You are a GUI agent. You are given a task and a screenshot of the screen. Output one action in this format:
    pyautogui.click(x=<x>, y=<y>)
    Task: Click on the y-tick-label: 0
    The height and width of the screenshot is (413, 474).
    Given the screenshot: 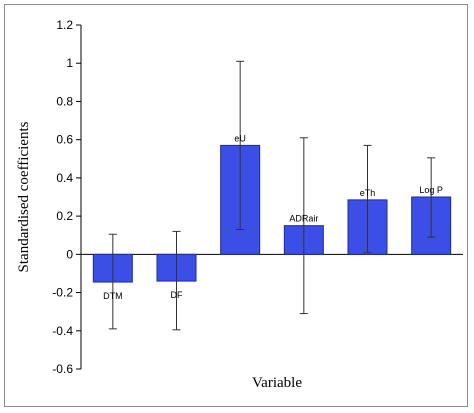 What is the action you would take?
    pyautogui.click(x=69, y=254)
    